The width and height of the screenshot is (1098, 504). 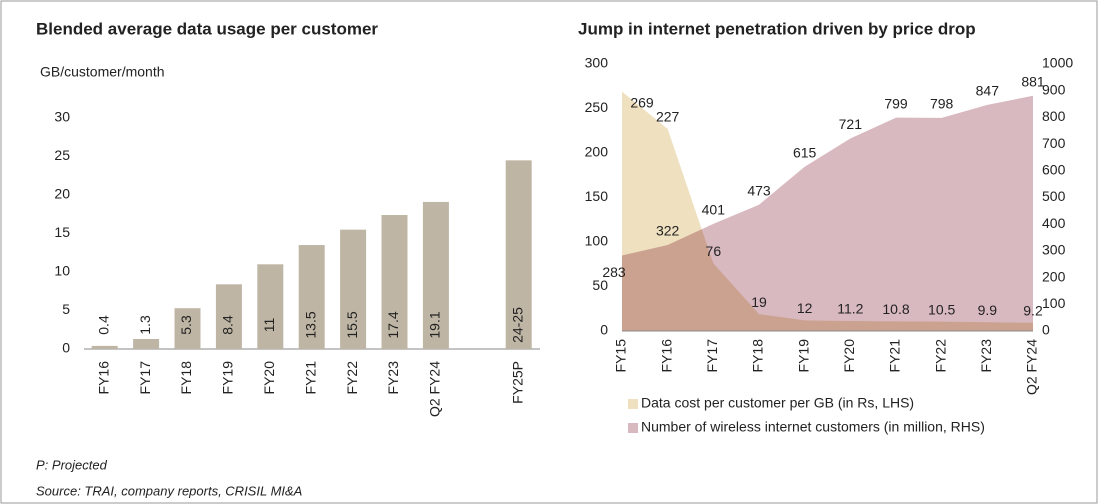 I want to click on value-label: 5.3, so click(x=186, y=325).